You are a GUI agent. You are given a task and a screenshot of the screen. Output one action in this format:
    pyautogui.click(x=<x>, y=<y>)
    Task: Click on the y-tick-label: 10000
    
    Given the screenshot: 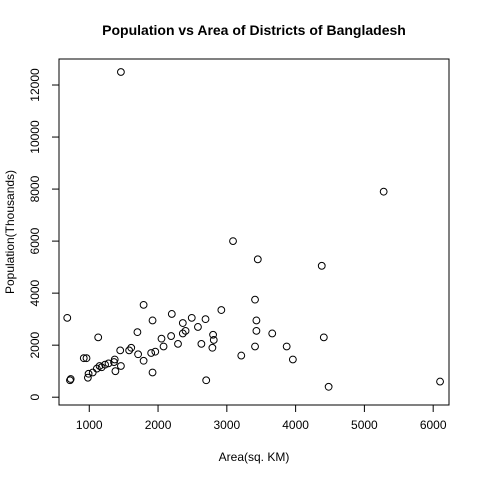 What is the action you would take?
    pyautogui.click(x=35, y=137)
    